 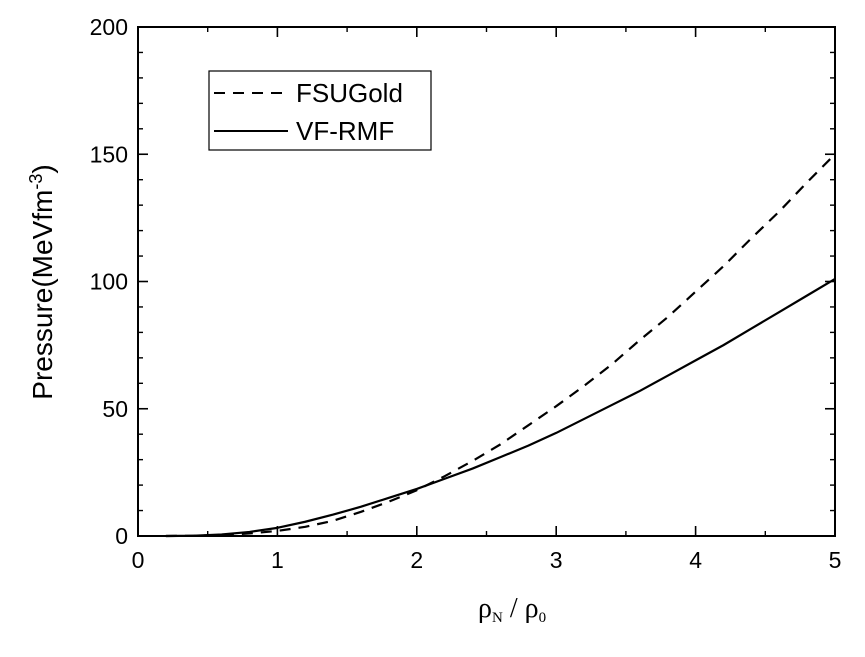 I want to click on x-tick-label: 0, so click(x=138, y=560).